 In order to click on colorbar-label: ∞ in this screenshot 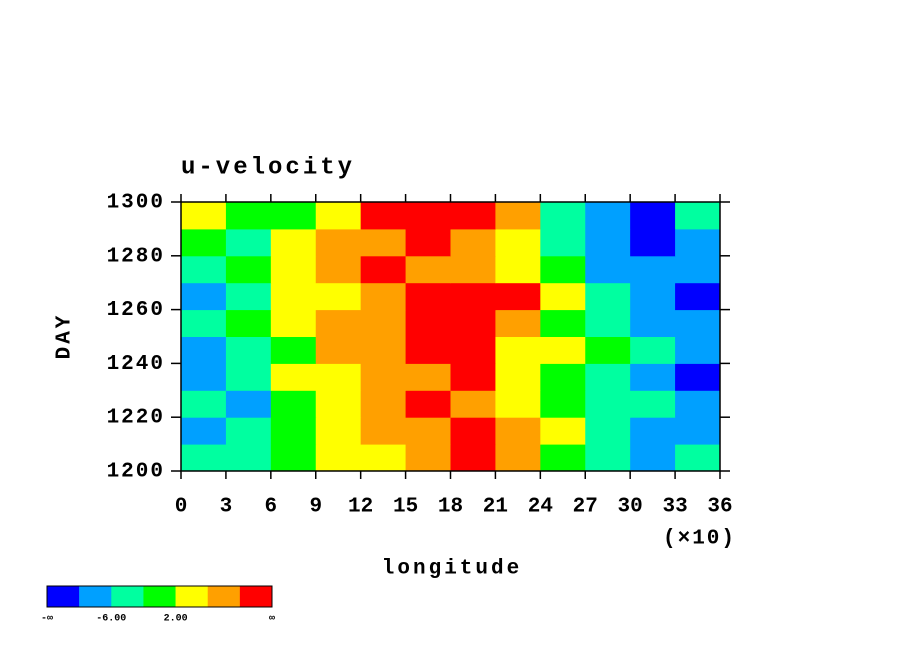, I will do `click(272, 619)`.